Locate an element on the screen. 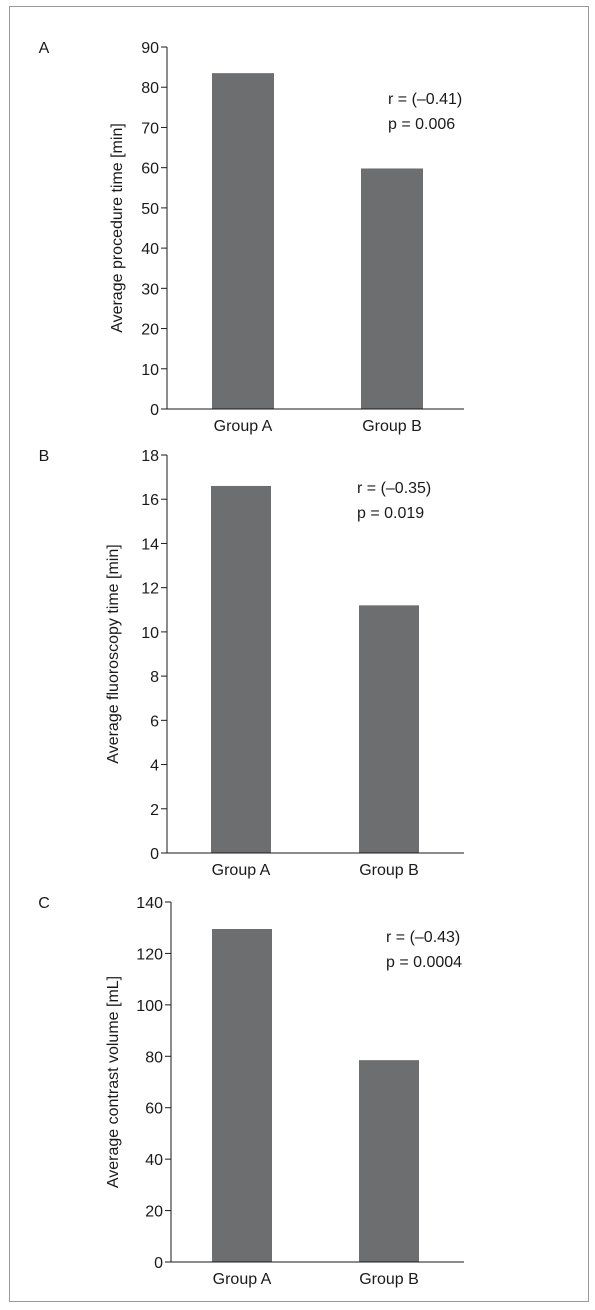 The image size is (595, 1310). stats-annotation: r = (–0.43) is located at coordinates (423, 937).